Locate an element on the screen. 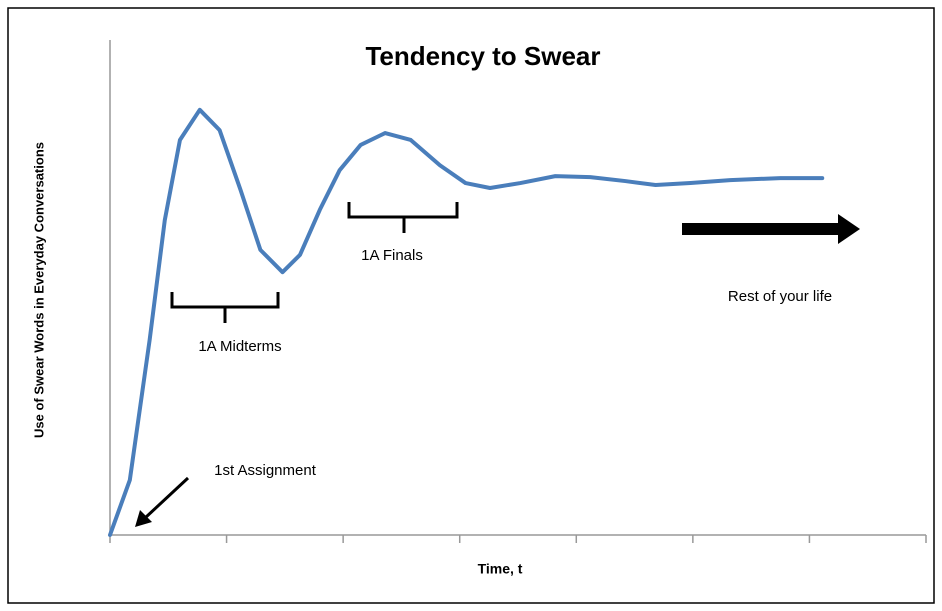  x-axis-label: Time, t is located at coordinates (500, 569).